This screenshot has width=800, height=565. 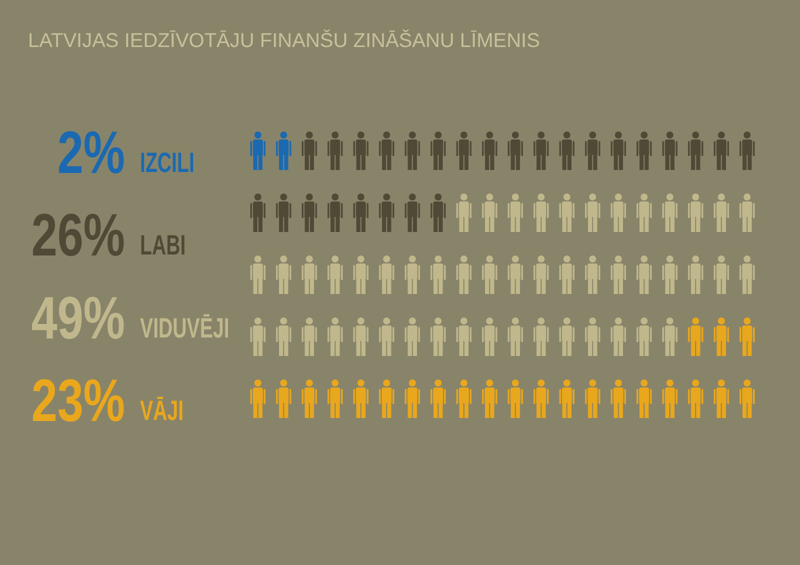 I want to click on data-label: 2%, so click(x=91, y=152).